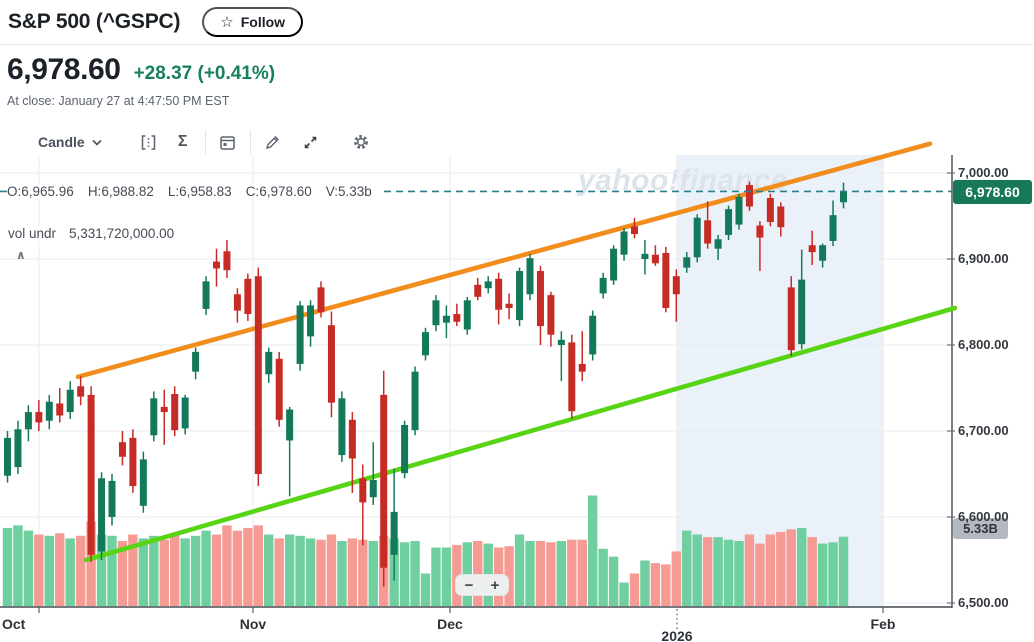 The width and height of the screenshot is (1034, 642). I want to click on y-axis-label: 6,700.00, so click(983, 430).